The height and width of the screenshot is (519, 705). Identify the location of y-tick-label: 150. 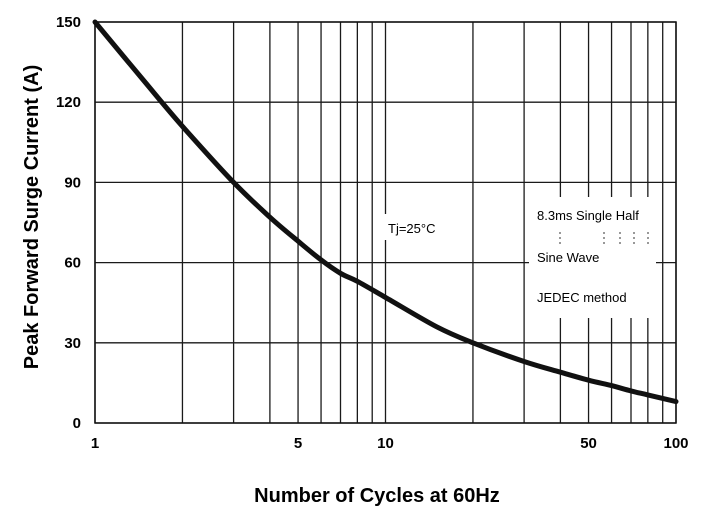
(68, 22).